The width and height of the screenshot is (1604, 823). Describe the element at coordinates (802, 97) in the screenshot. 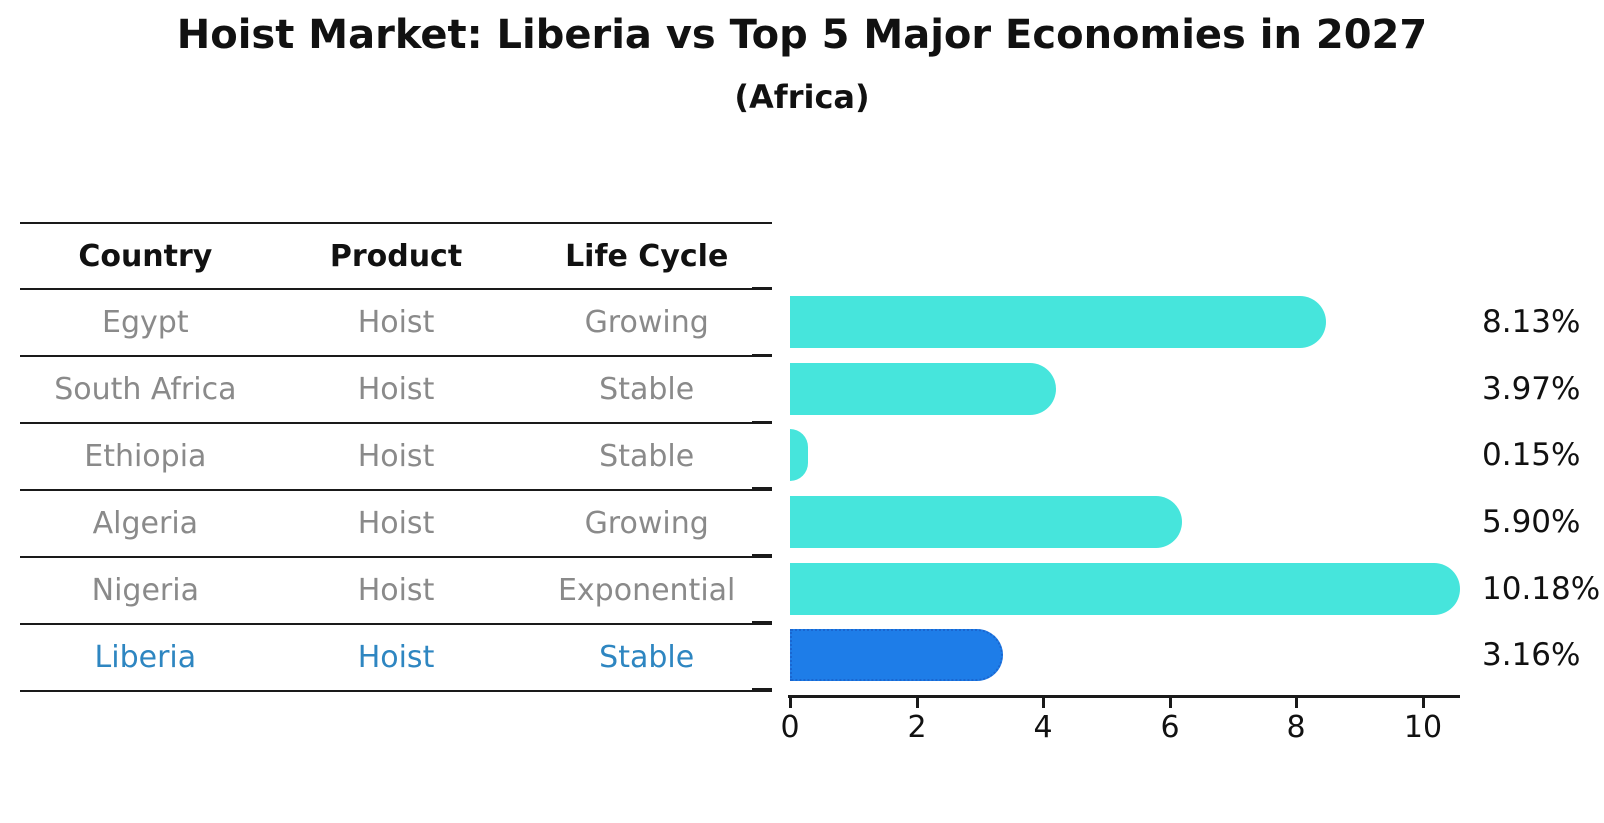

I see `chart-subtitle: (Africa)` at that location.